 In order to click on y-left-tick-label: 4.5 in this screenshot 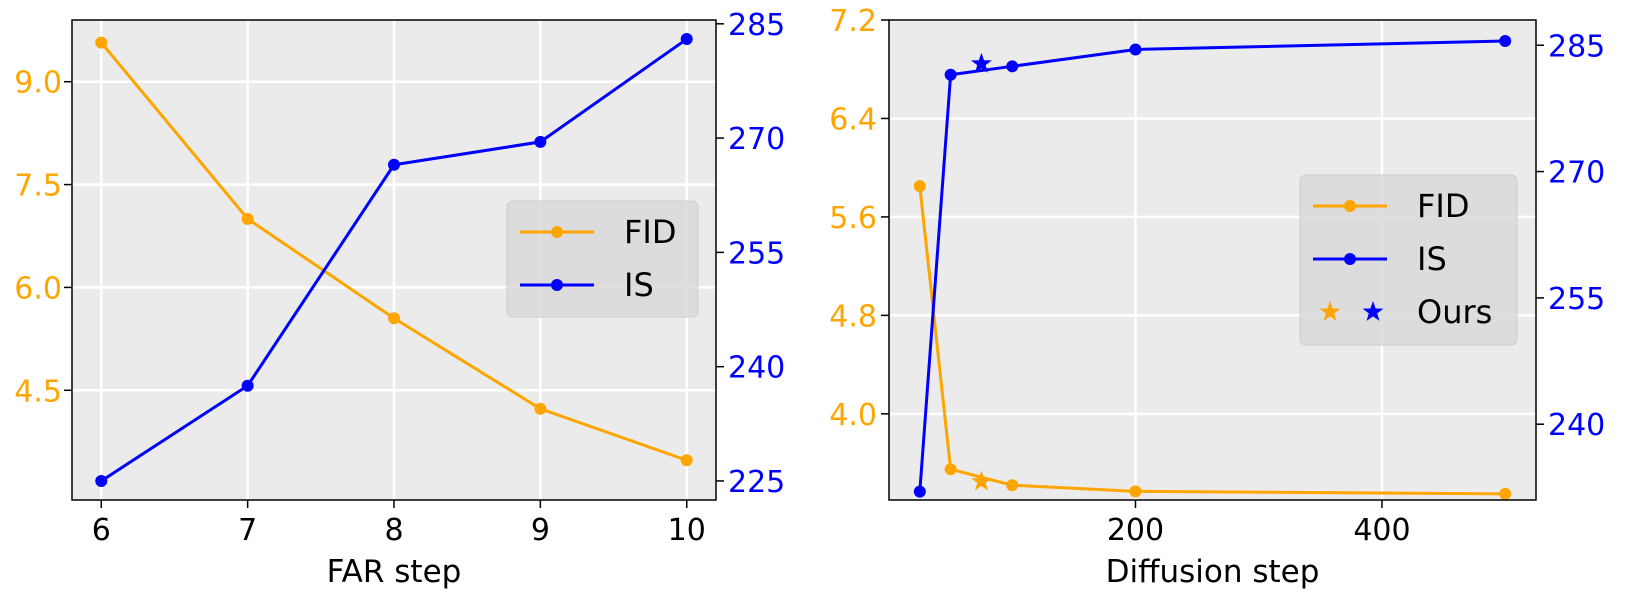, I will do `click(38, 391)`.